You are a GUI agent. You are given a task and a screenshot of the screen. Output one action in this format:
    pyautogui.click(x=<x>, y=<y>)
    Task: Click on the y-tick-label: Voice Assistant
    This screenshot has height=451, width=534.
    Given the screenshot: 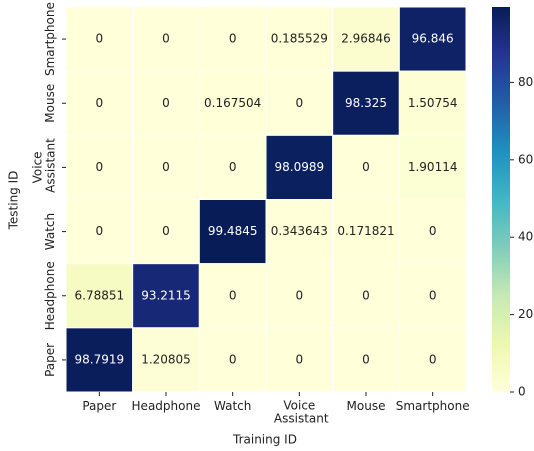 What is the action you would take?
    pyautogui.click(x=43, y=167)
    